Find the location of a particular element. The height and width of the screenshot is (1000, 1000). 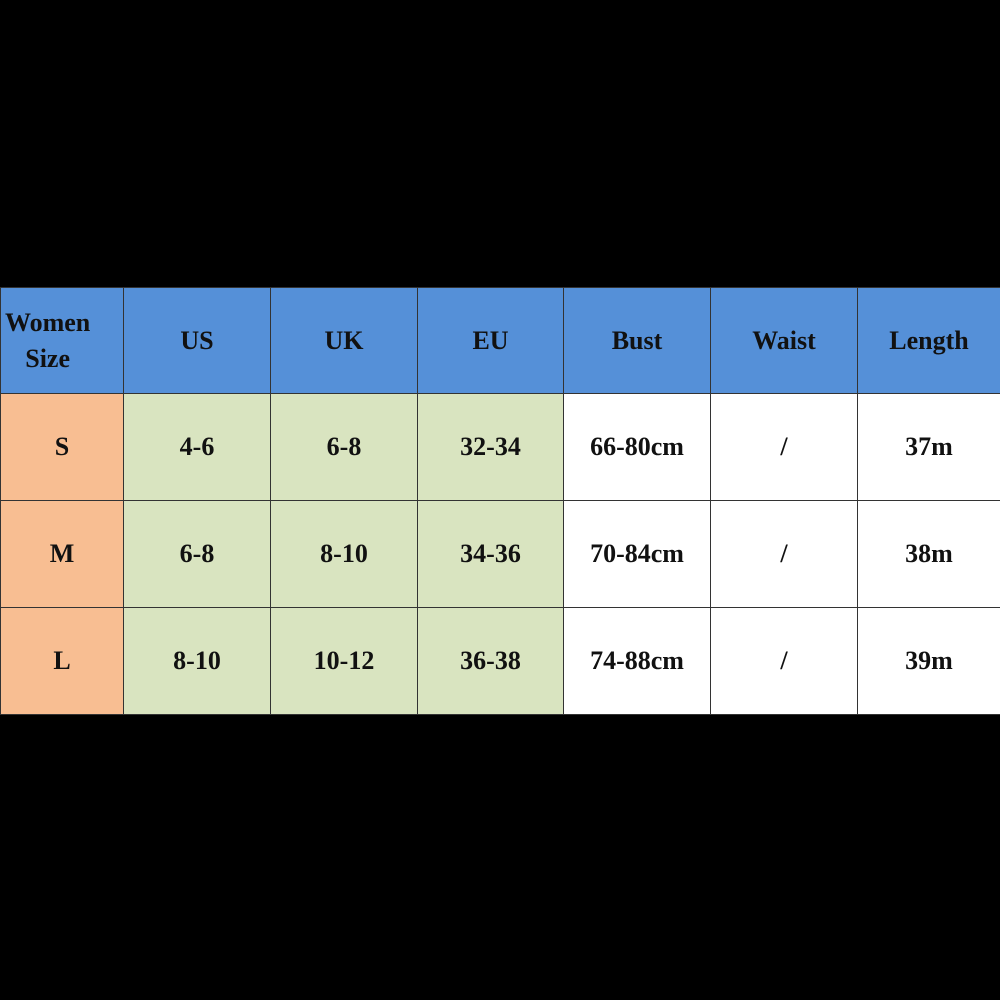

cell-length: 37m is located at coordinates (928, 447).